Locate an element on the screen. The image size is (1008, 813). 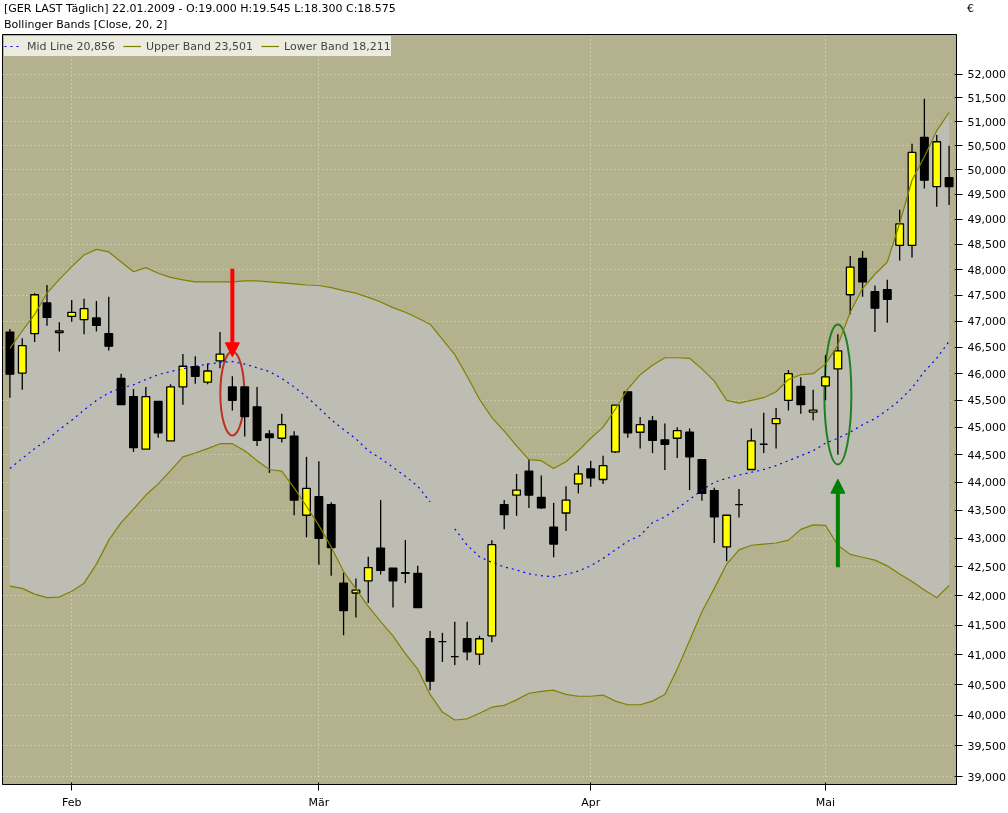
x-tick-label: Apr is located at coordinates (591, 802).